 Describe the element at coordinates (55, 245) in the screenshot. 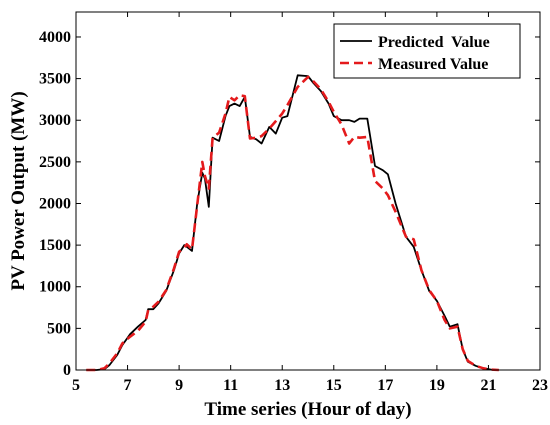

I see `y-tick-label: 1500` at that location.